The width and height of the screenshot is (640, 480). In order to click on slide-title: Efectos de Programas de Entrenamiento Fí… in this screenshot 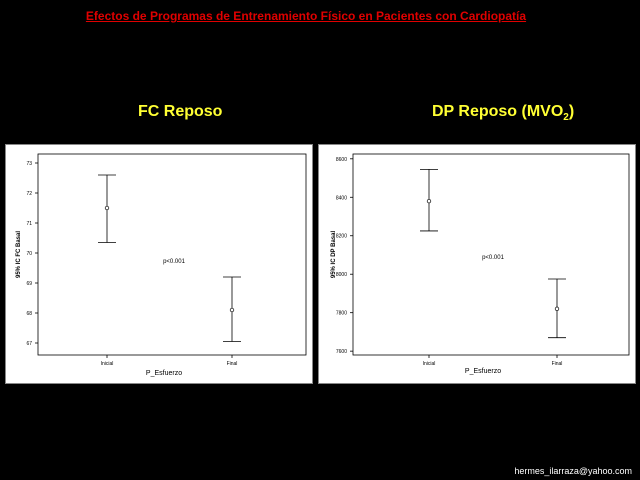, I will do `click(306, 16)`.